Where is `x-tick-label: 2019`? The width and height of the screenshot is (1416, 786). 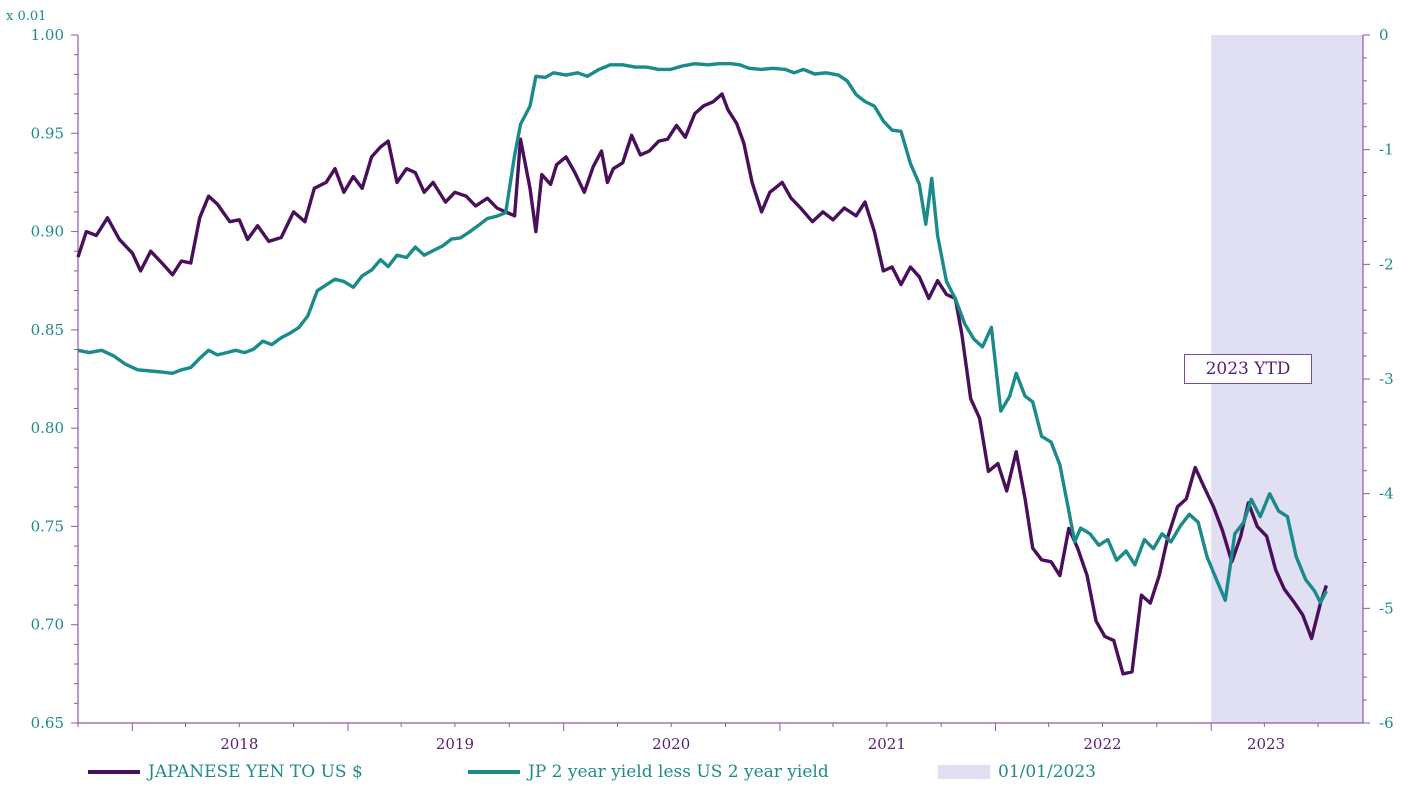 x-tick-label: 2019 is located at coordinates (455, 744).